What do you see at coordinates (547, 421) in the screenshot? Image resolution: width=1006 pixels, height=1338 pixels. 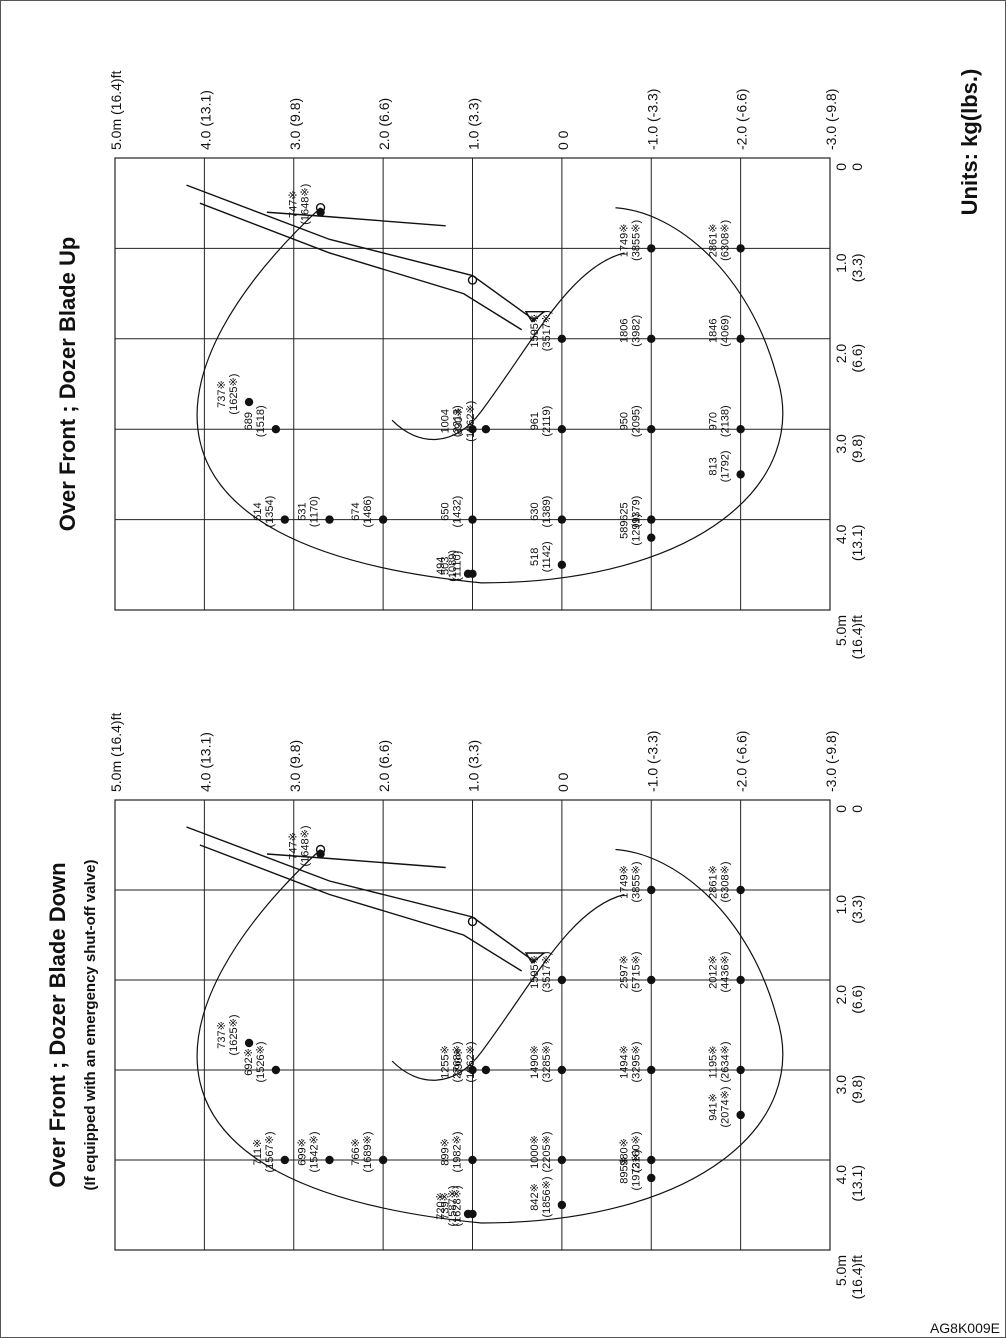 I see `load-value-lbs: (2119)` at bounding box center [547, 421].